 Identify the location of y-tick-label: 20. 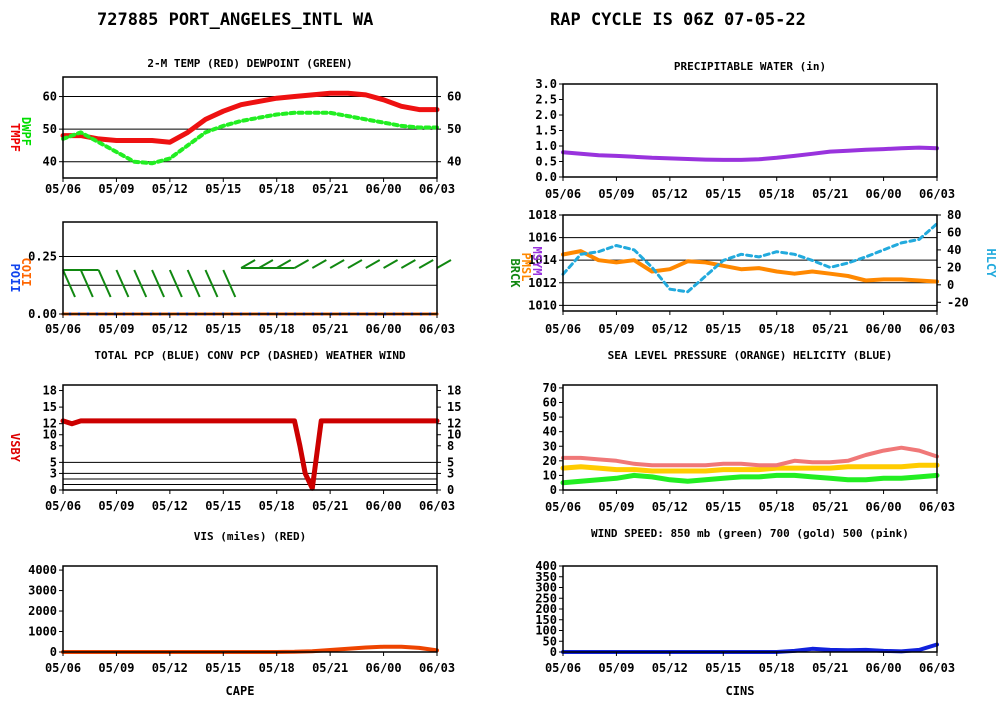
(550, 461).